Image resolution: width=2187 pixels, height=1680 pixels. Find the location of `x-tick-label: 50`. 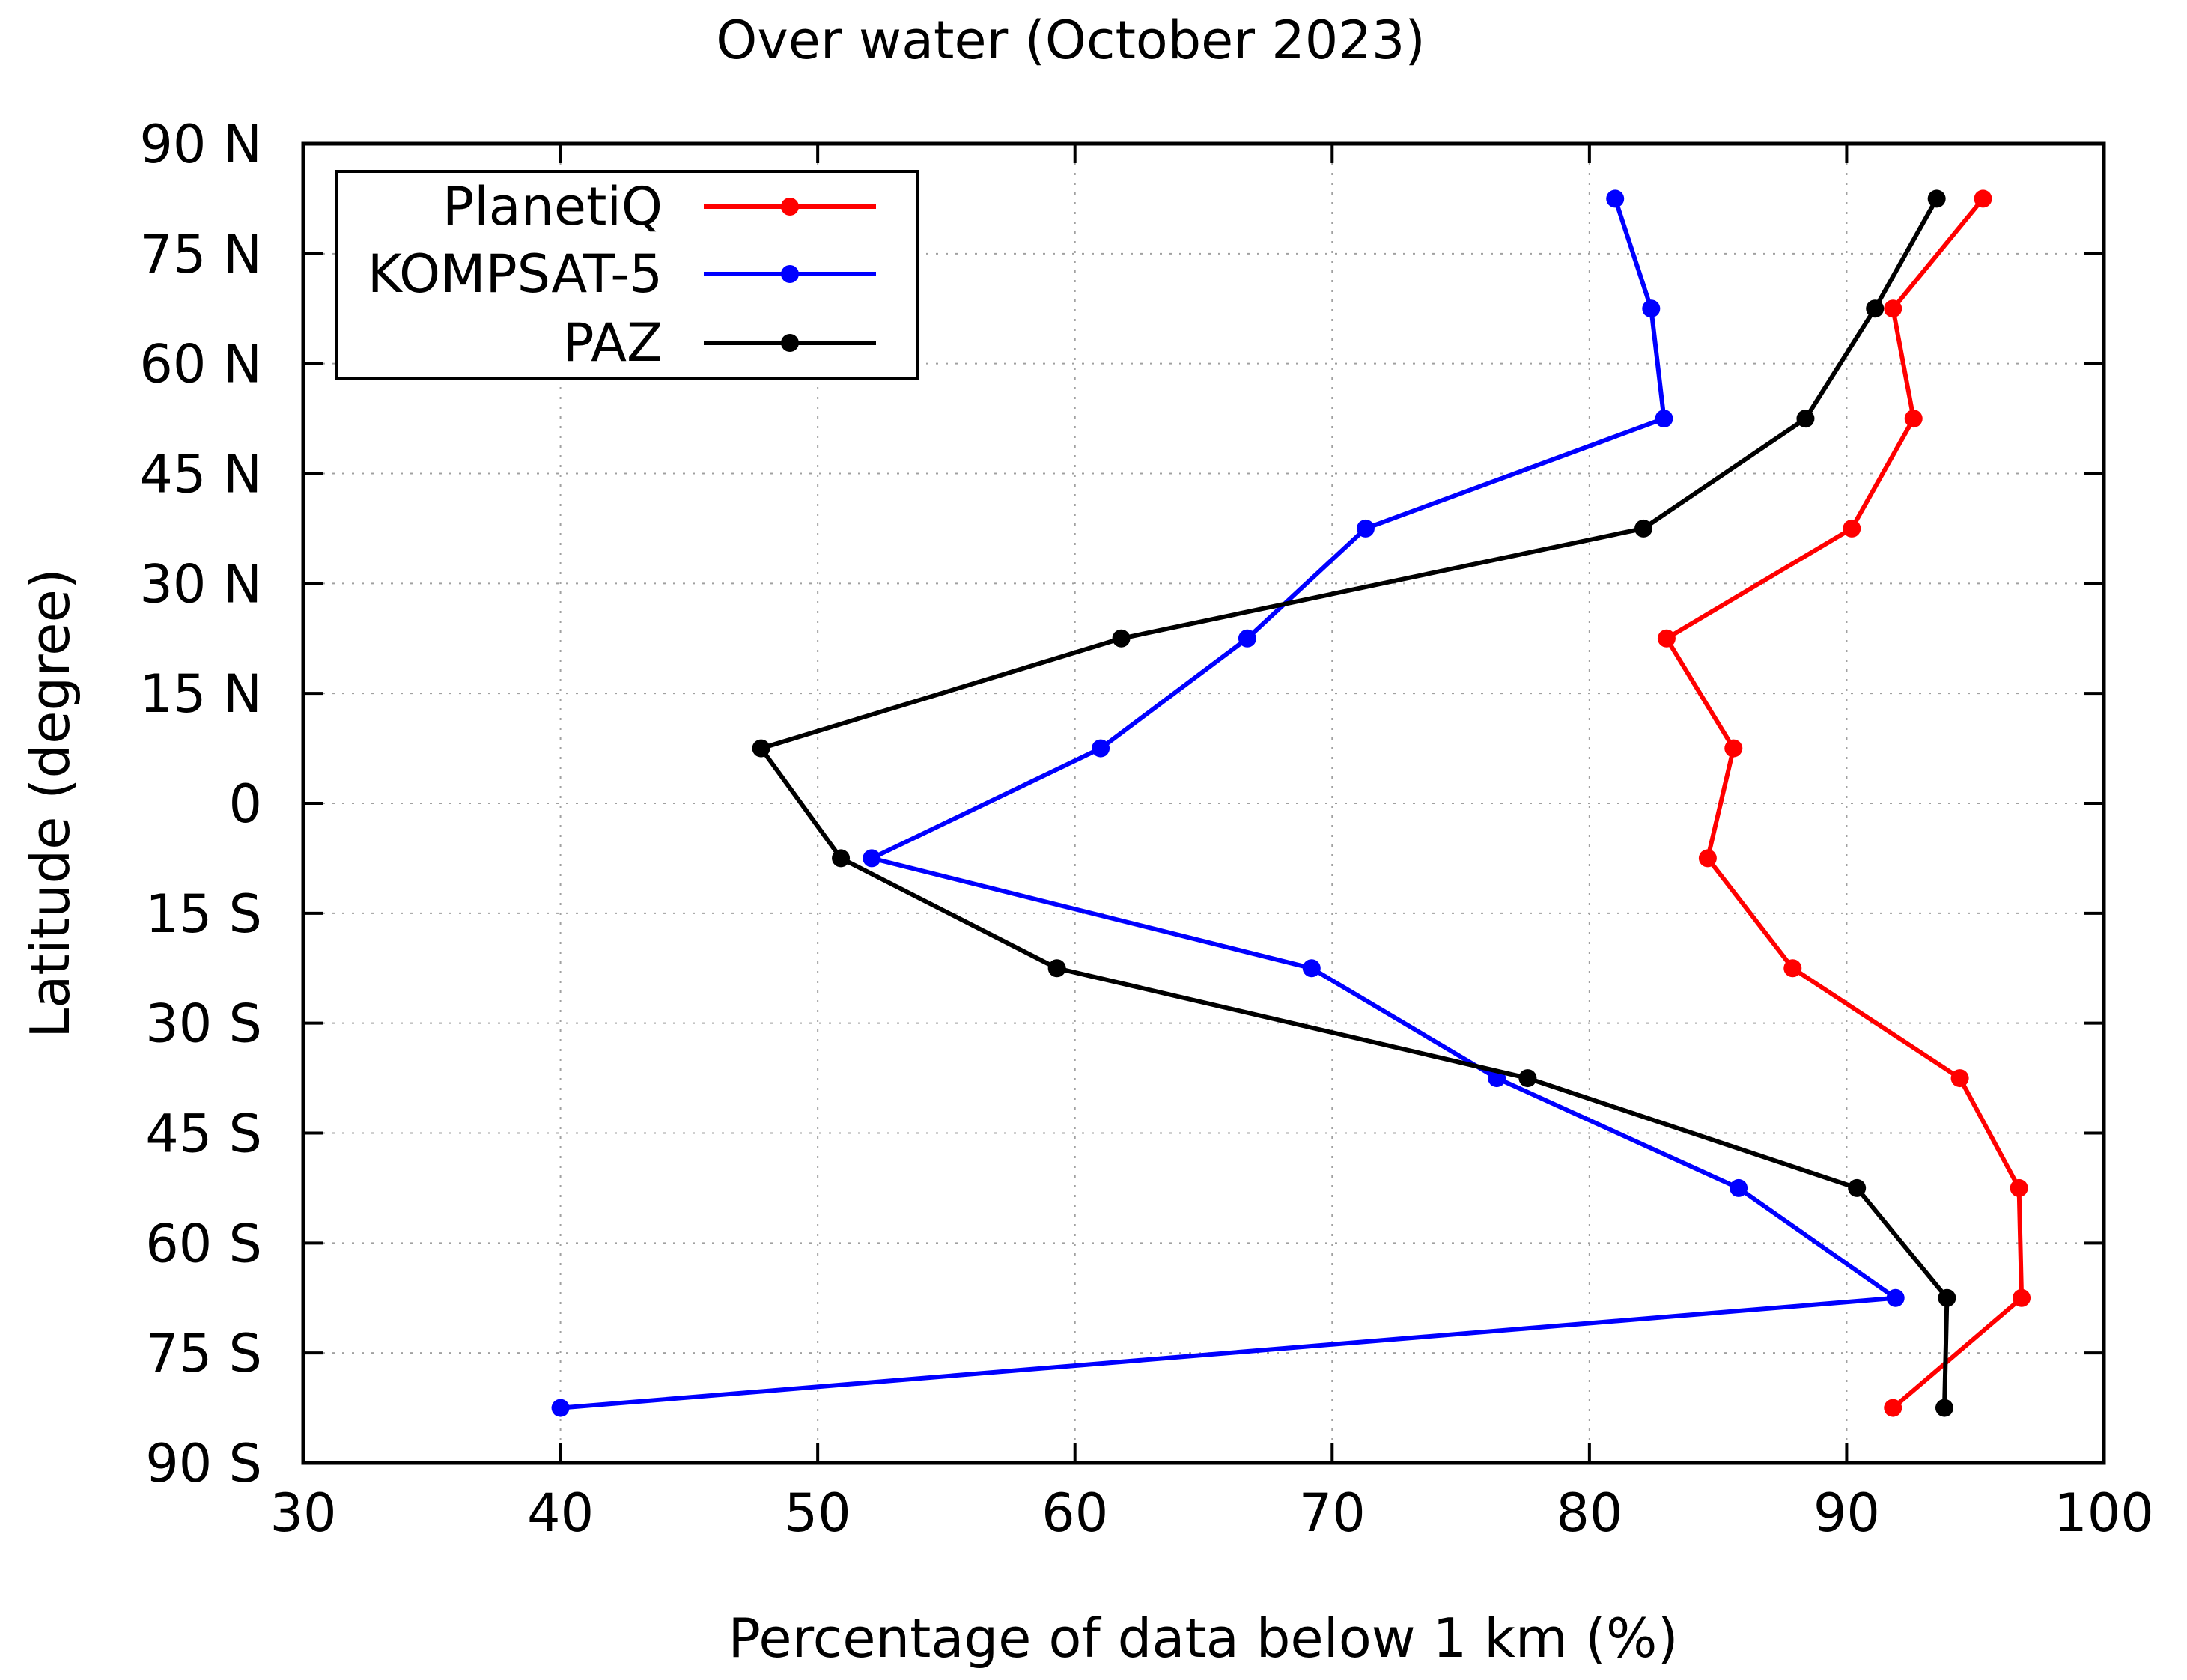

x-tick-label: 50 is located at coordinates (818, 1513).